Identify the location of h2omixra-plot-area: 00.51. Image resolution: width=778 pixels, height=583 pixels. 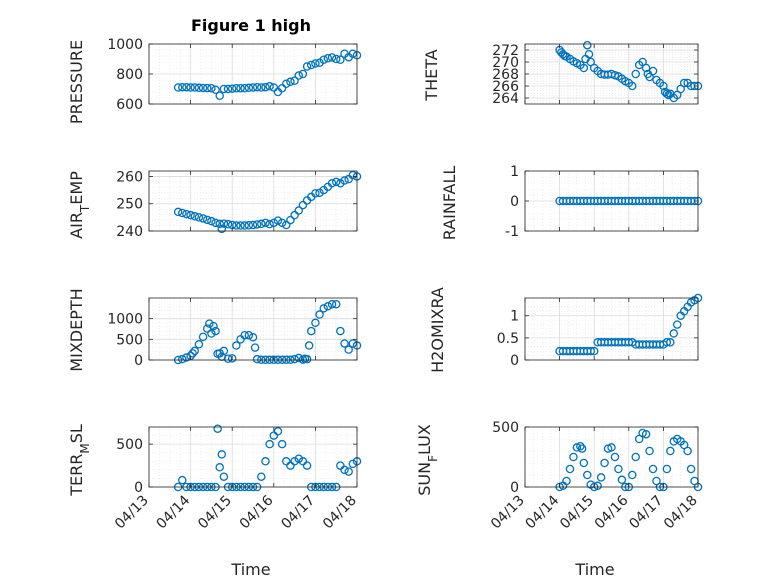
(600, 331).